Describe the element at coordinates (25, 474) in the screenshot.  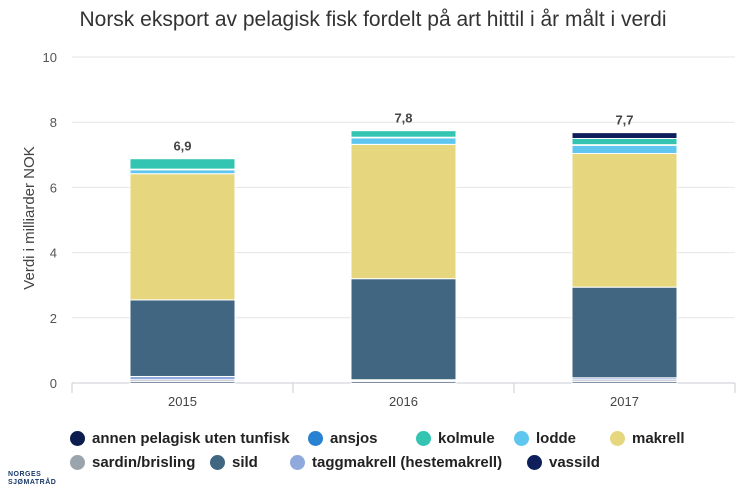
I see `logo-line1: NORGES` at that location.